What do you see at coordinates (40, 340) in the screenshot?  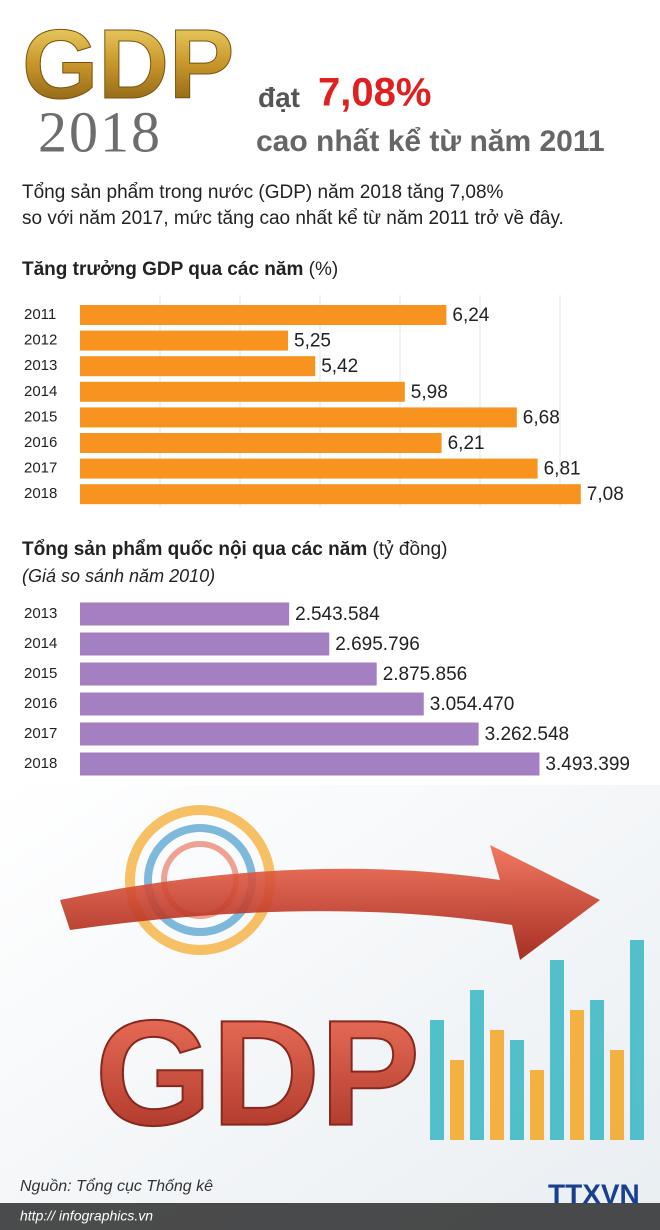 I see `category-label: 2012` at bounding box center [40, 340].